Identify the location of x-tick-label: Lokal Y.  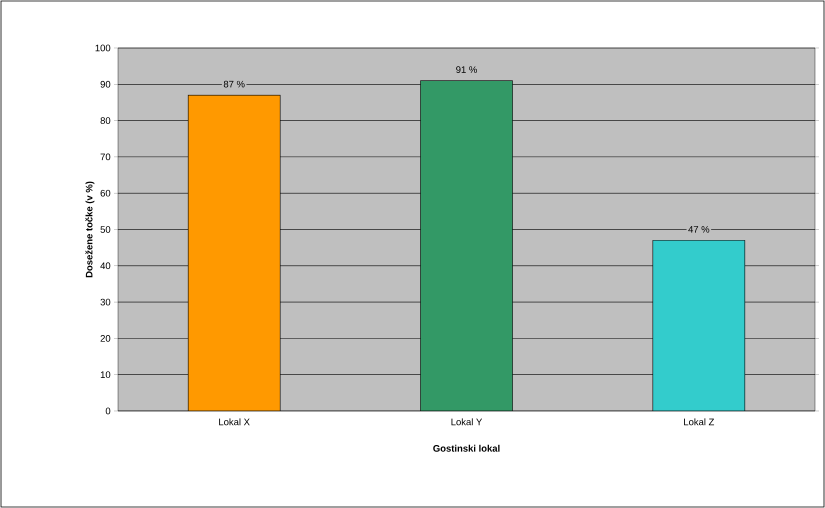
(467, 422).